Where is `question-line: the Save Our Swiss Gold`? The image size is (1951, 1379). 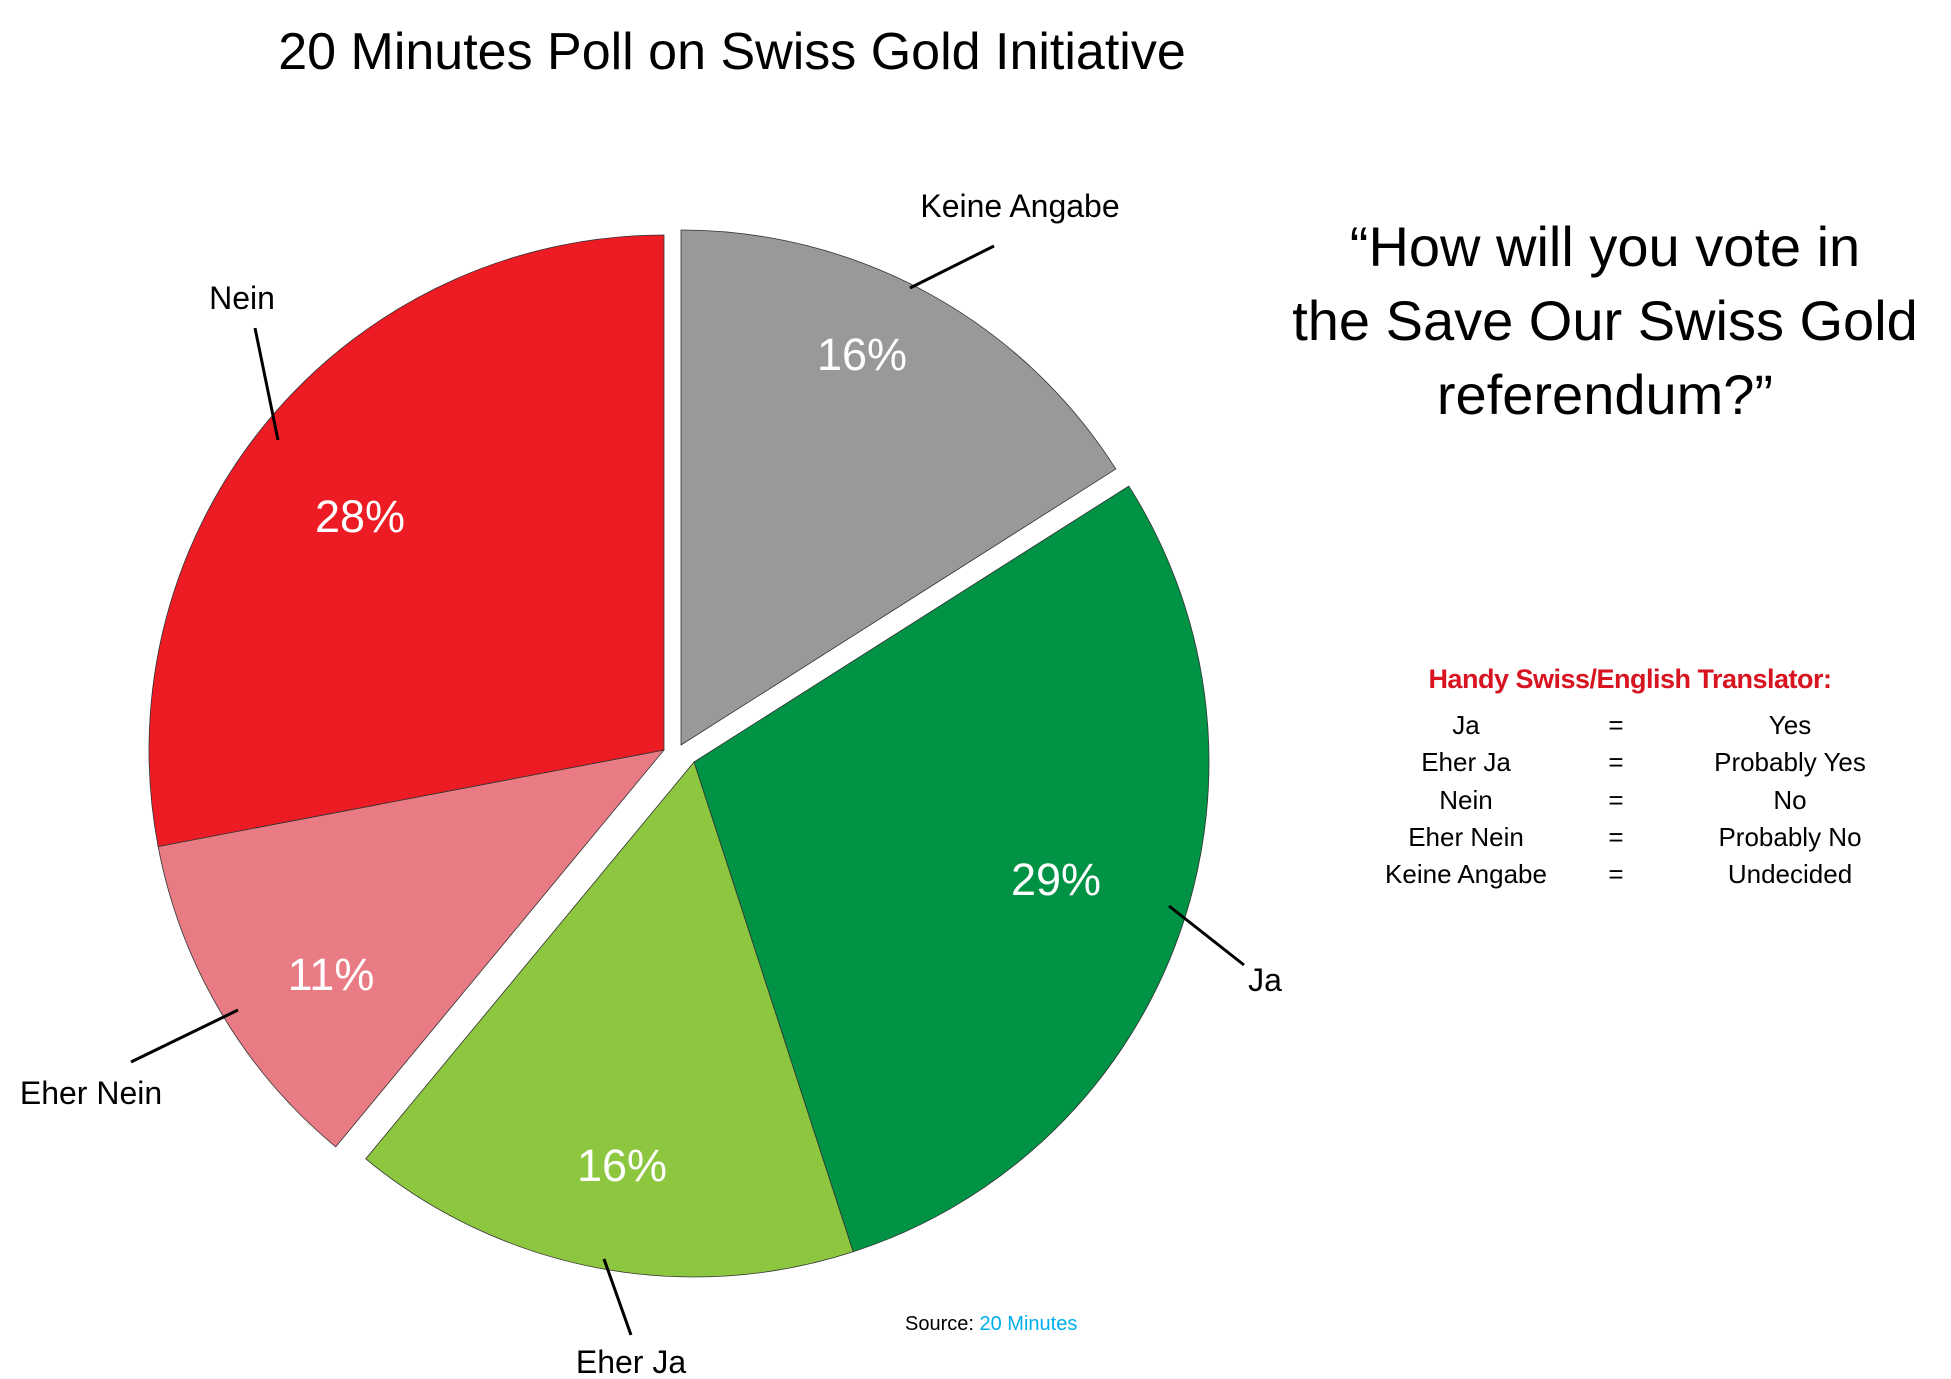 question-line: the Save Our Swiss Gold is located at coordinates (1605, 320).